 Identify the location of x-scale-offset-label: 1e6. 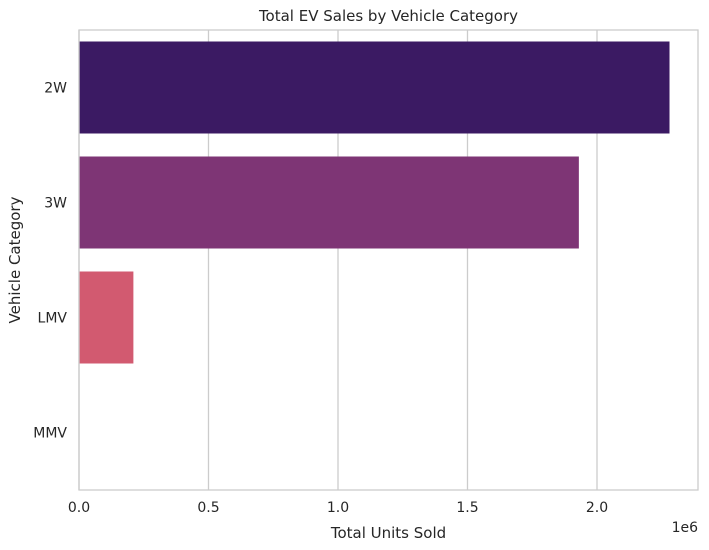
(685, 528).